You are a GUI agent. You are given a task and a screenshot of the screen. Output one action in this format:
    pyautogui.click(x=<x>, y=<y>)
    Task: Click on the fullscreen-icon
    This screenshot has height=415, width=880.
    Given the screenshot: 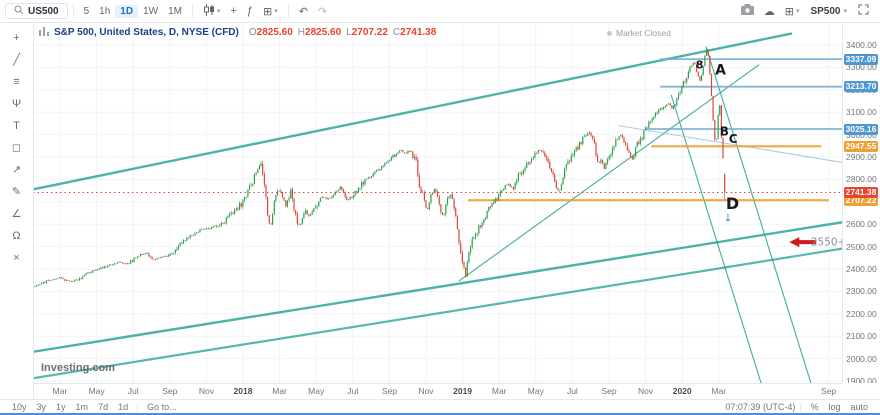 What is the action you would take?
    pyautogui.click(x=863, y=11)
    